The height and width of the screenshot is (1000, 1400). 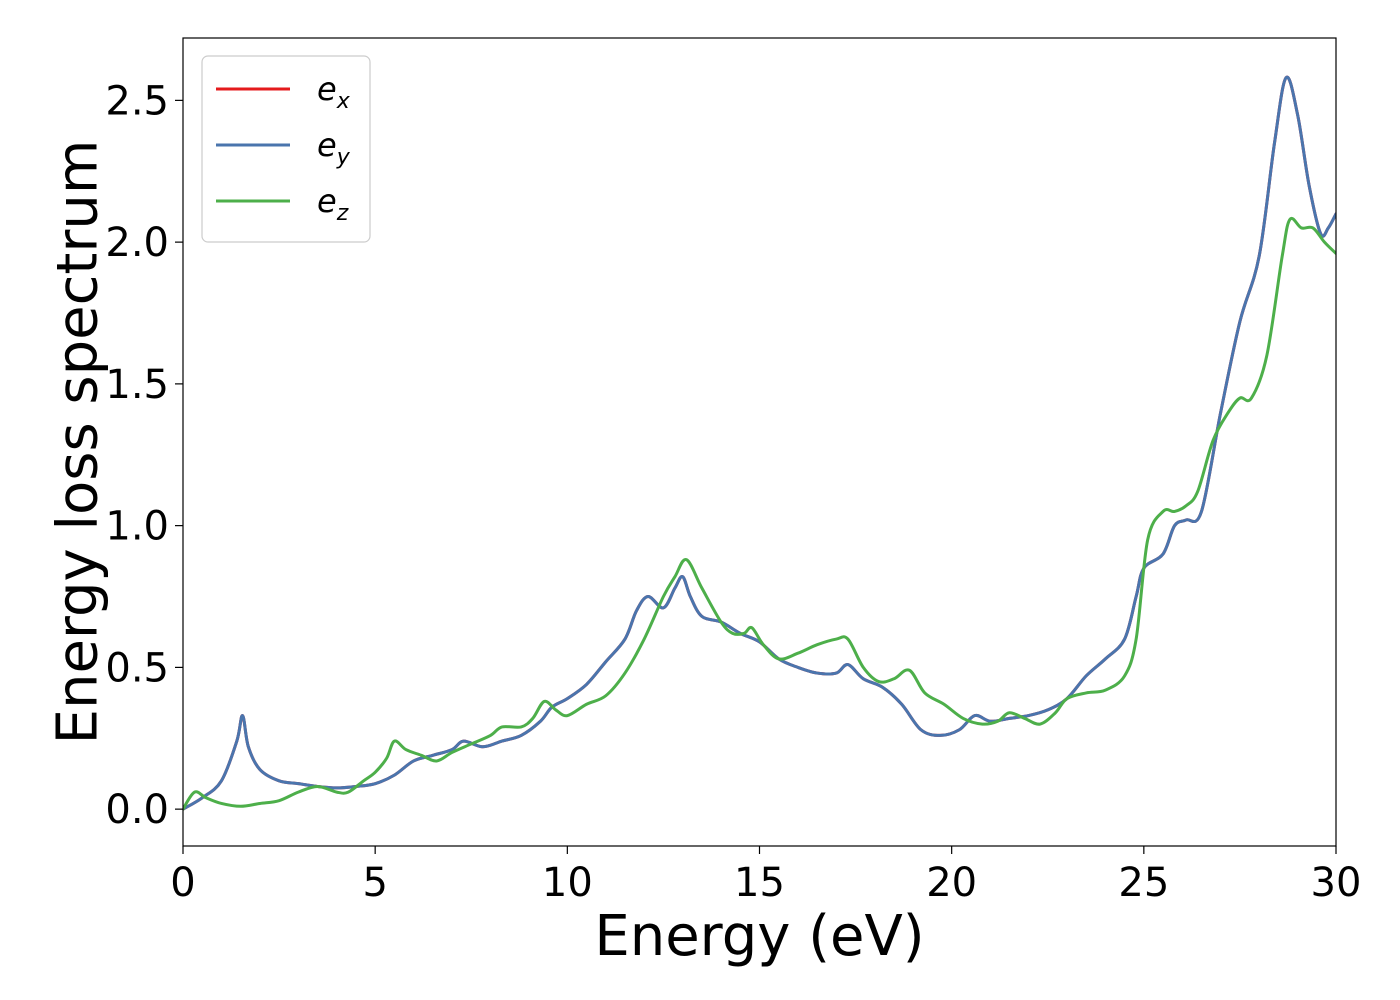 I want to click on legend: ex ey ez, so click(x=286, y=149).